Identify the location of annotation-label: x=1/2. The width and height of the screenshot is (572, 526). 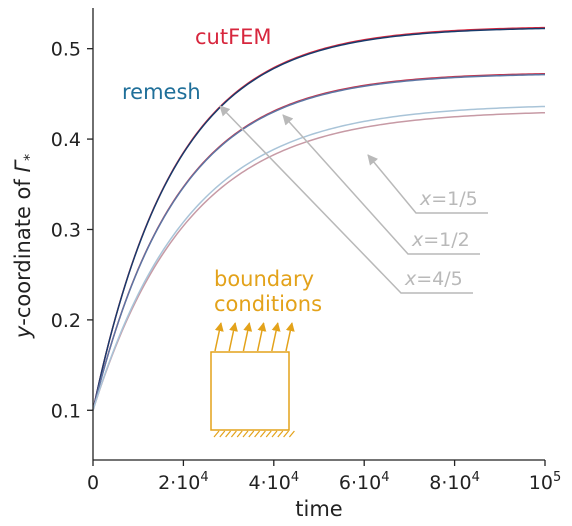
(440, 240).